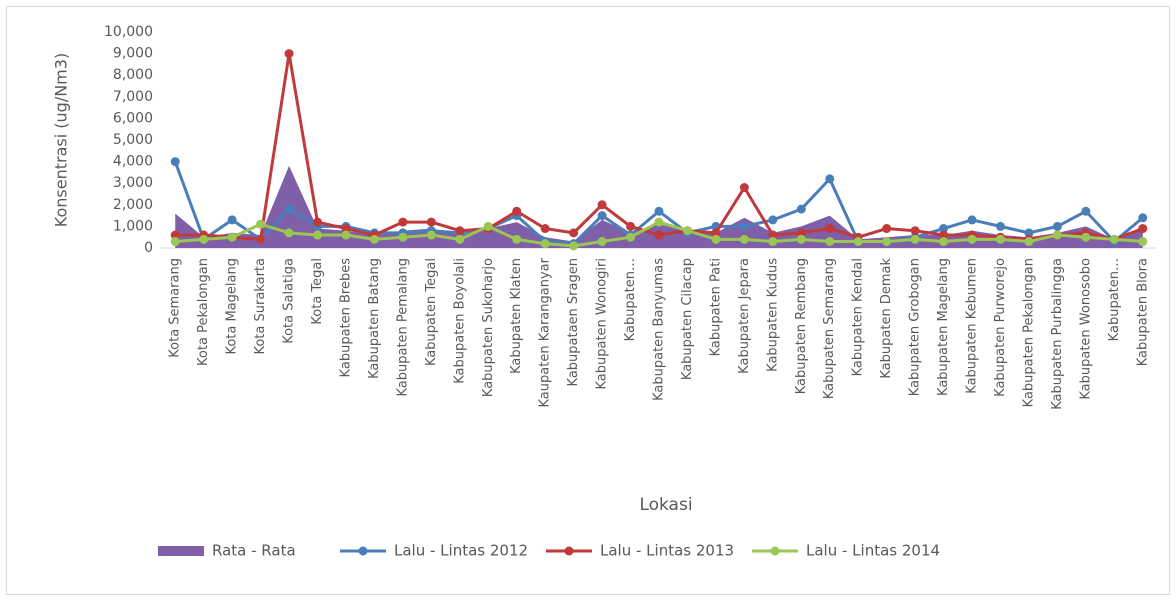  What do you see at coordinates (665, 505) in the screenshot?
I see `x-axis-label: Lokasi` at bounding box center [665, 505].